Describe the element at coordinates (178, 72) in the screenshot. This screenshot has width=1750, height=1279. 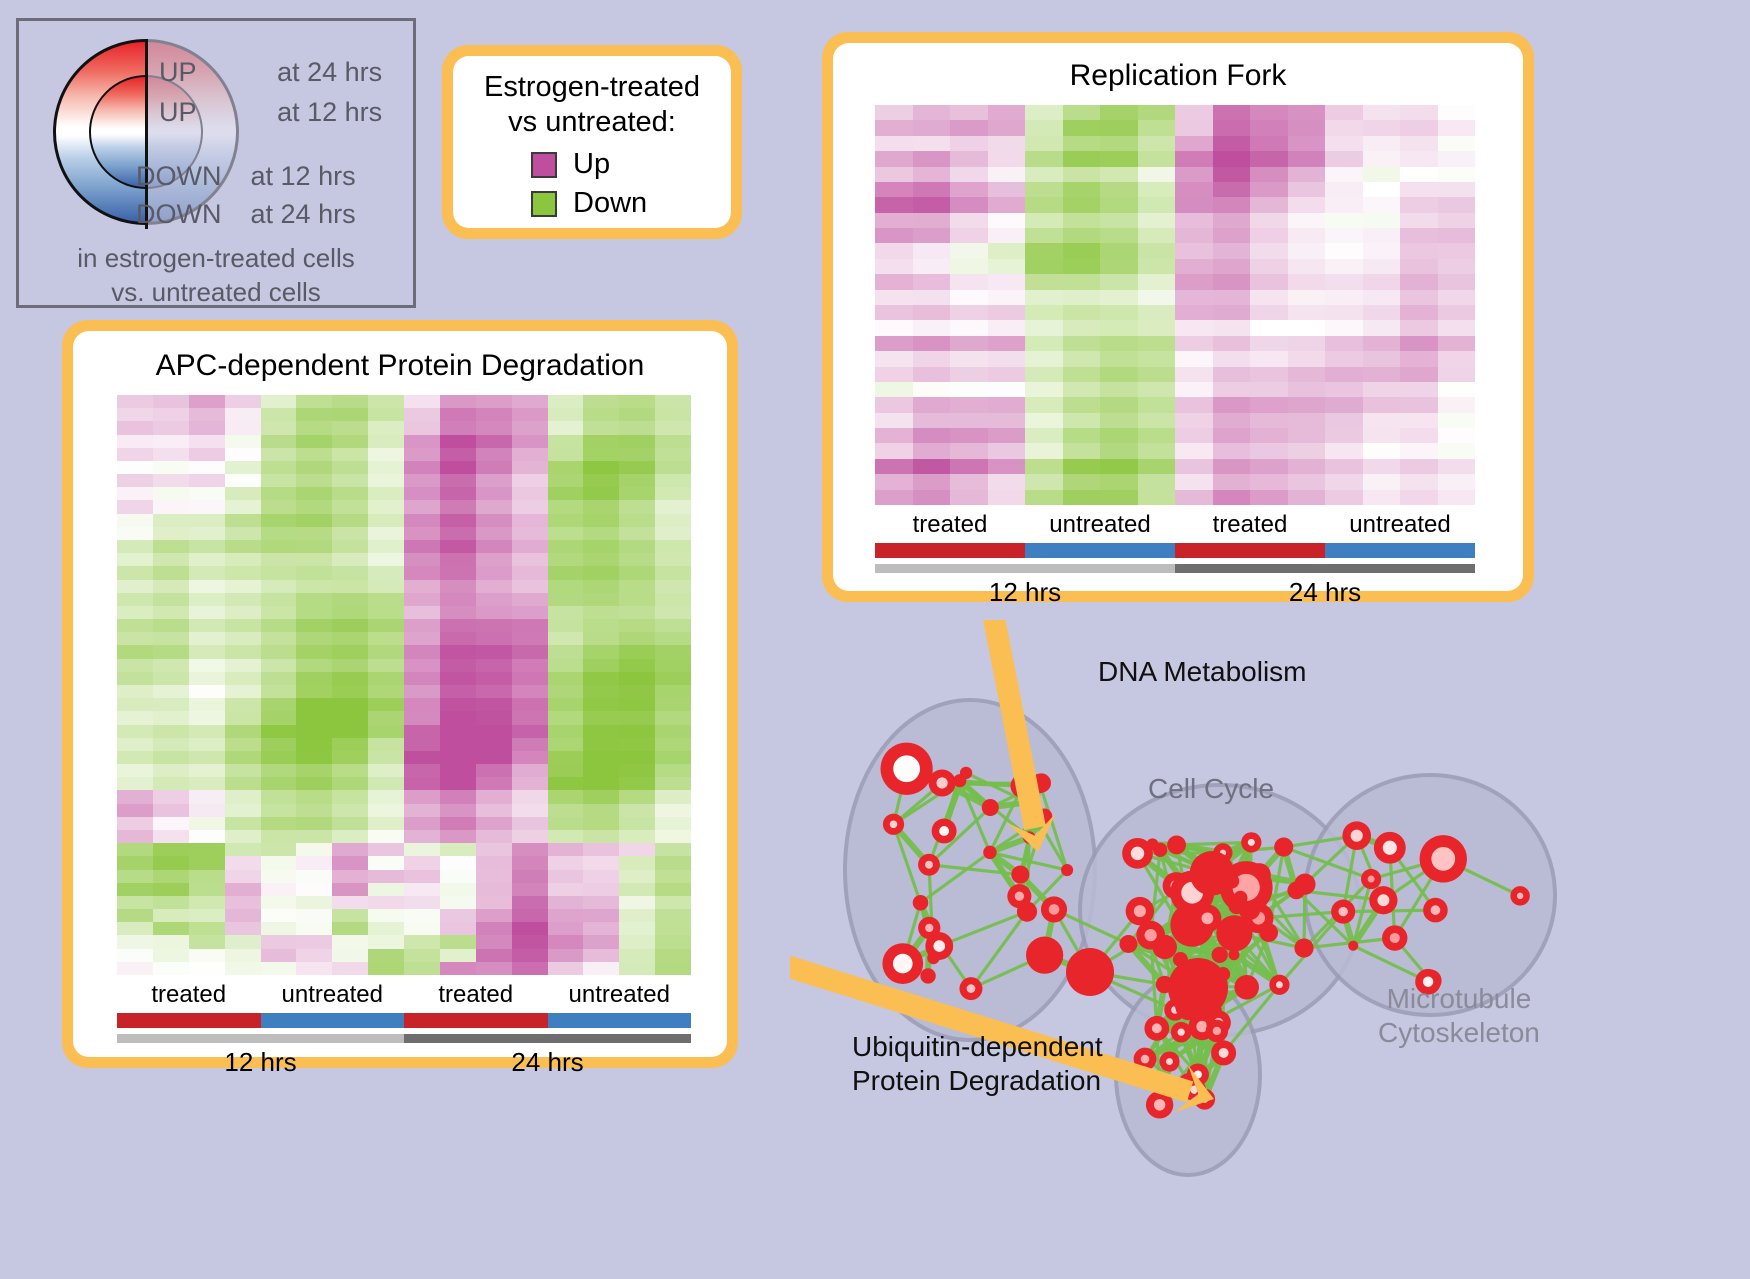
I see `legend-state-0: UP` at that location.